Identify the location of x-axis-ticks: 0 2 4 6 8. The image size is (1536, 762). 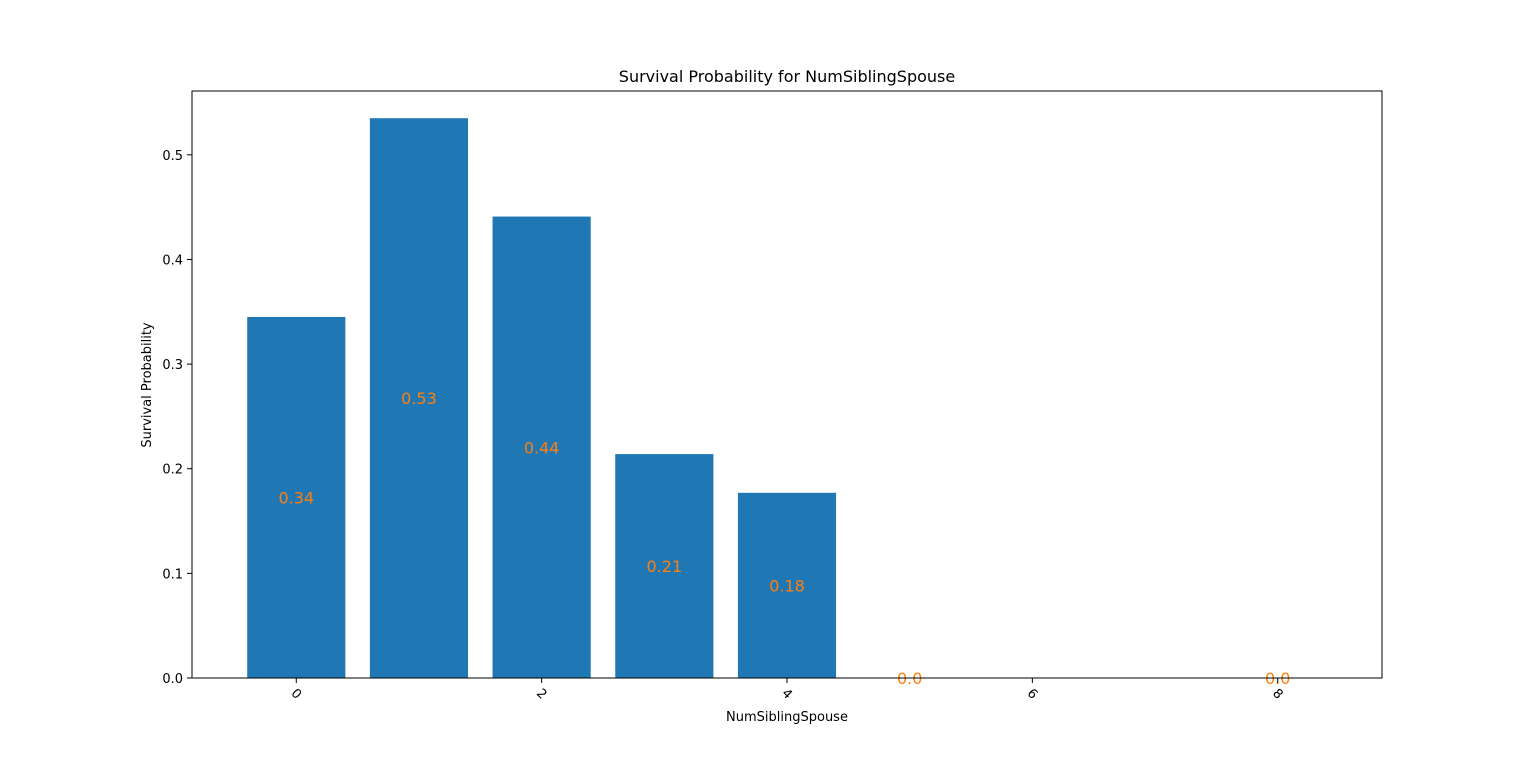
(787, 690).